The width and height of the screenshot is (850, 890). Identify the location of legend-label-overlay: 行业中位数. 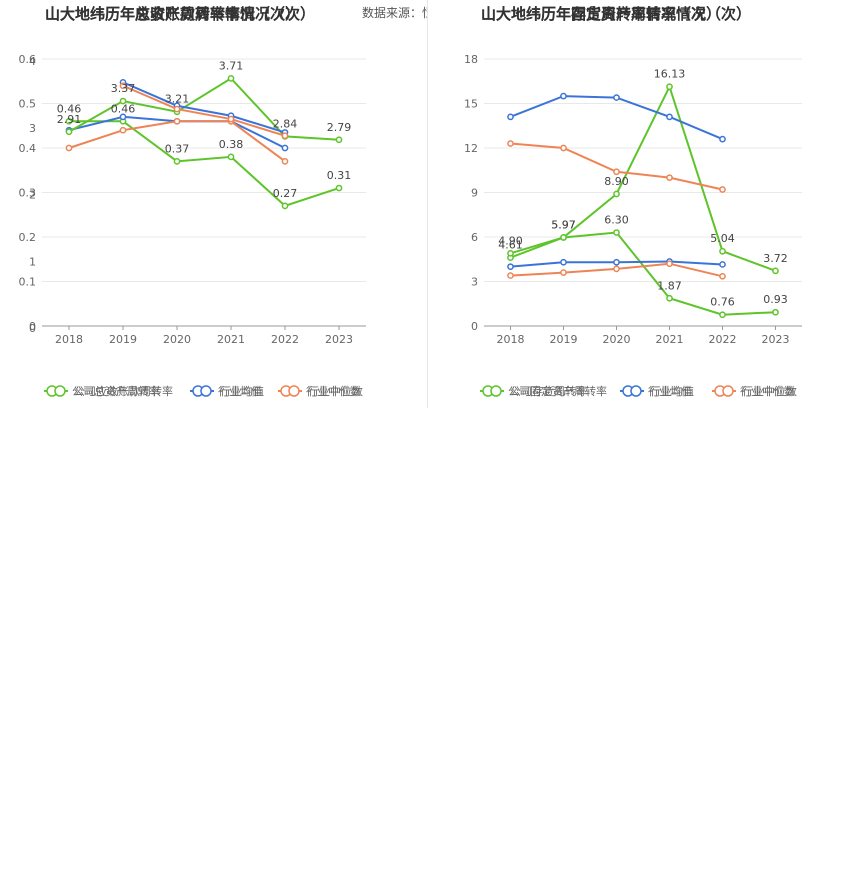
(769, 391).